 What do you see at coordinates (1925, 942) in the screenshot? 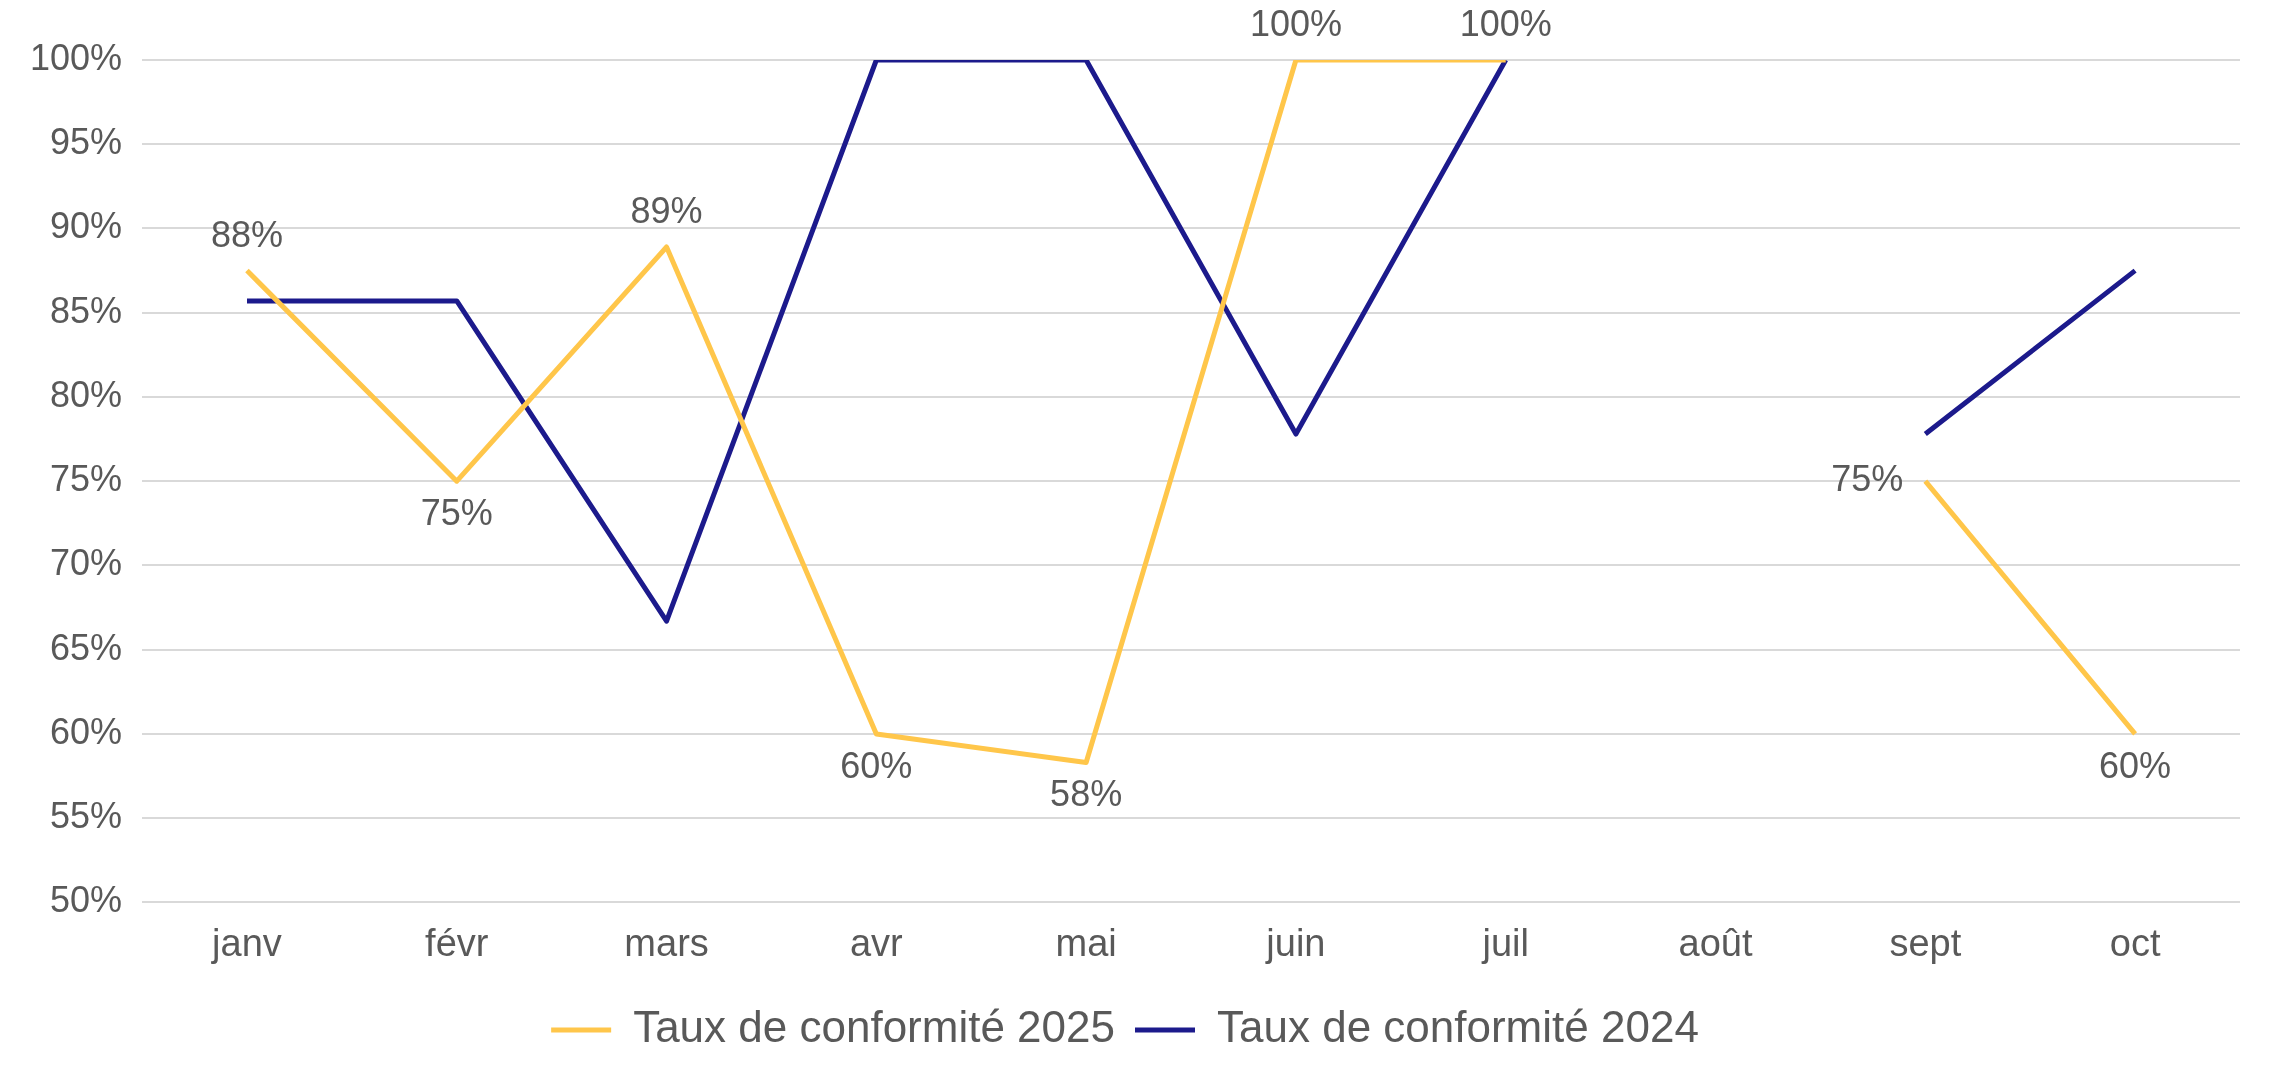
I see `x-tick-label: sept` at bounding box center [1925, 942].